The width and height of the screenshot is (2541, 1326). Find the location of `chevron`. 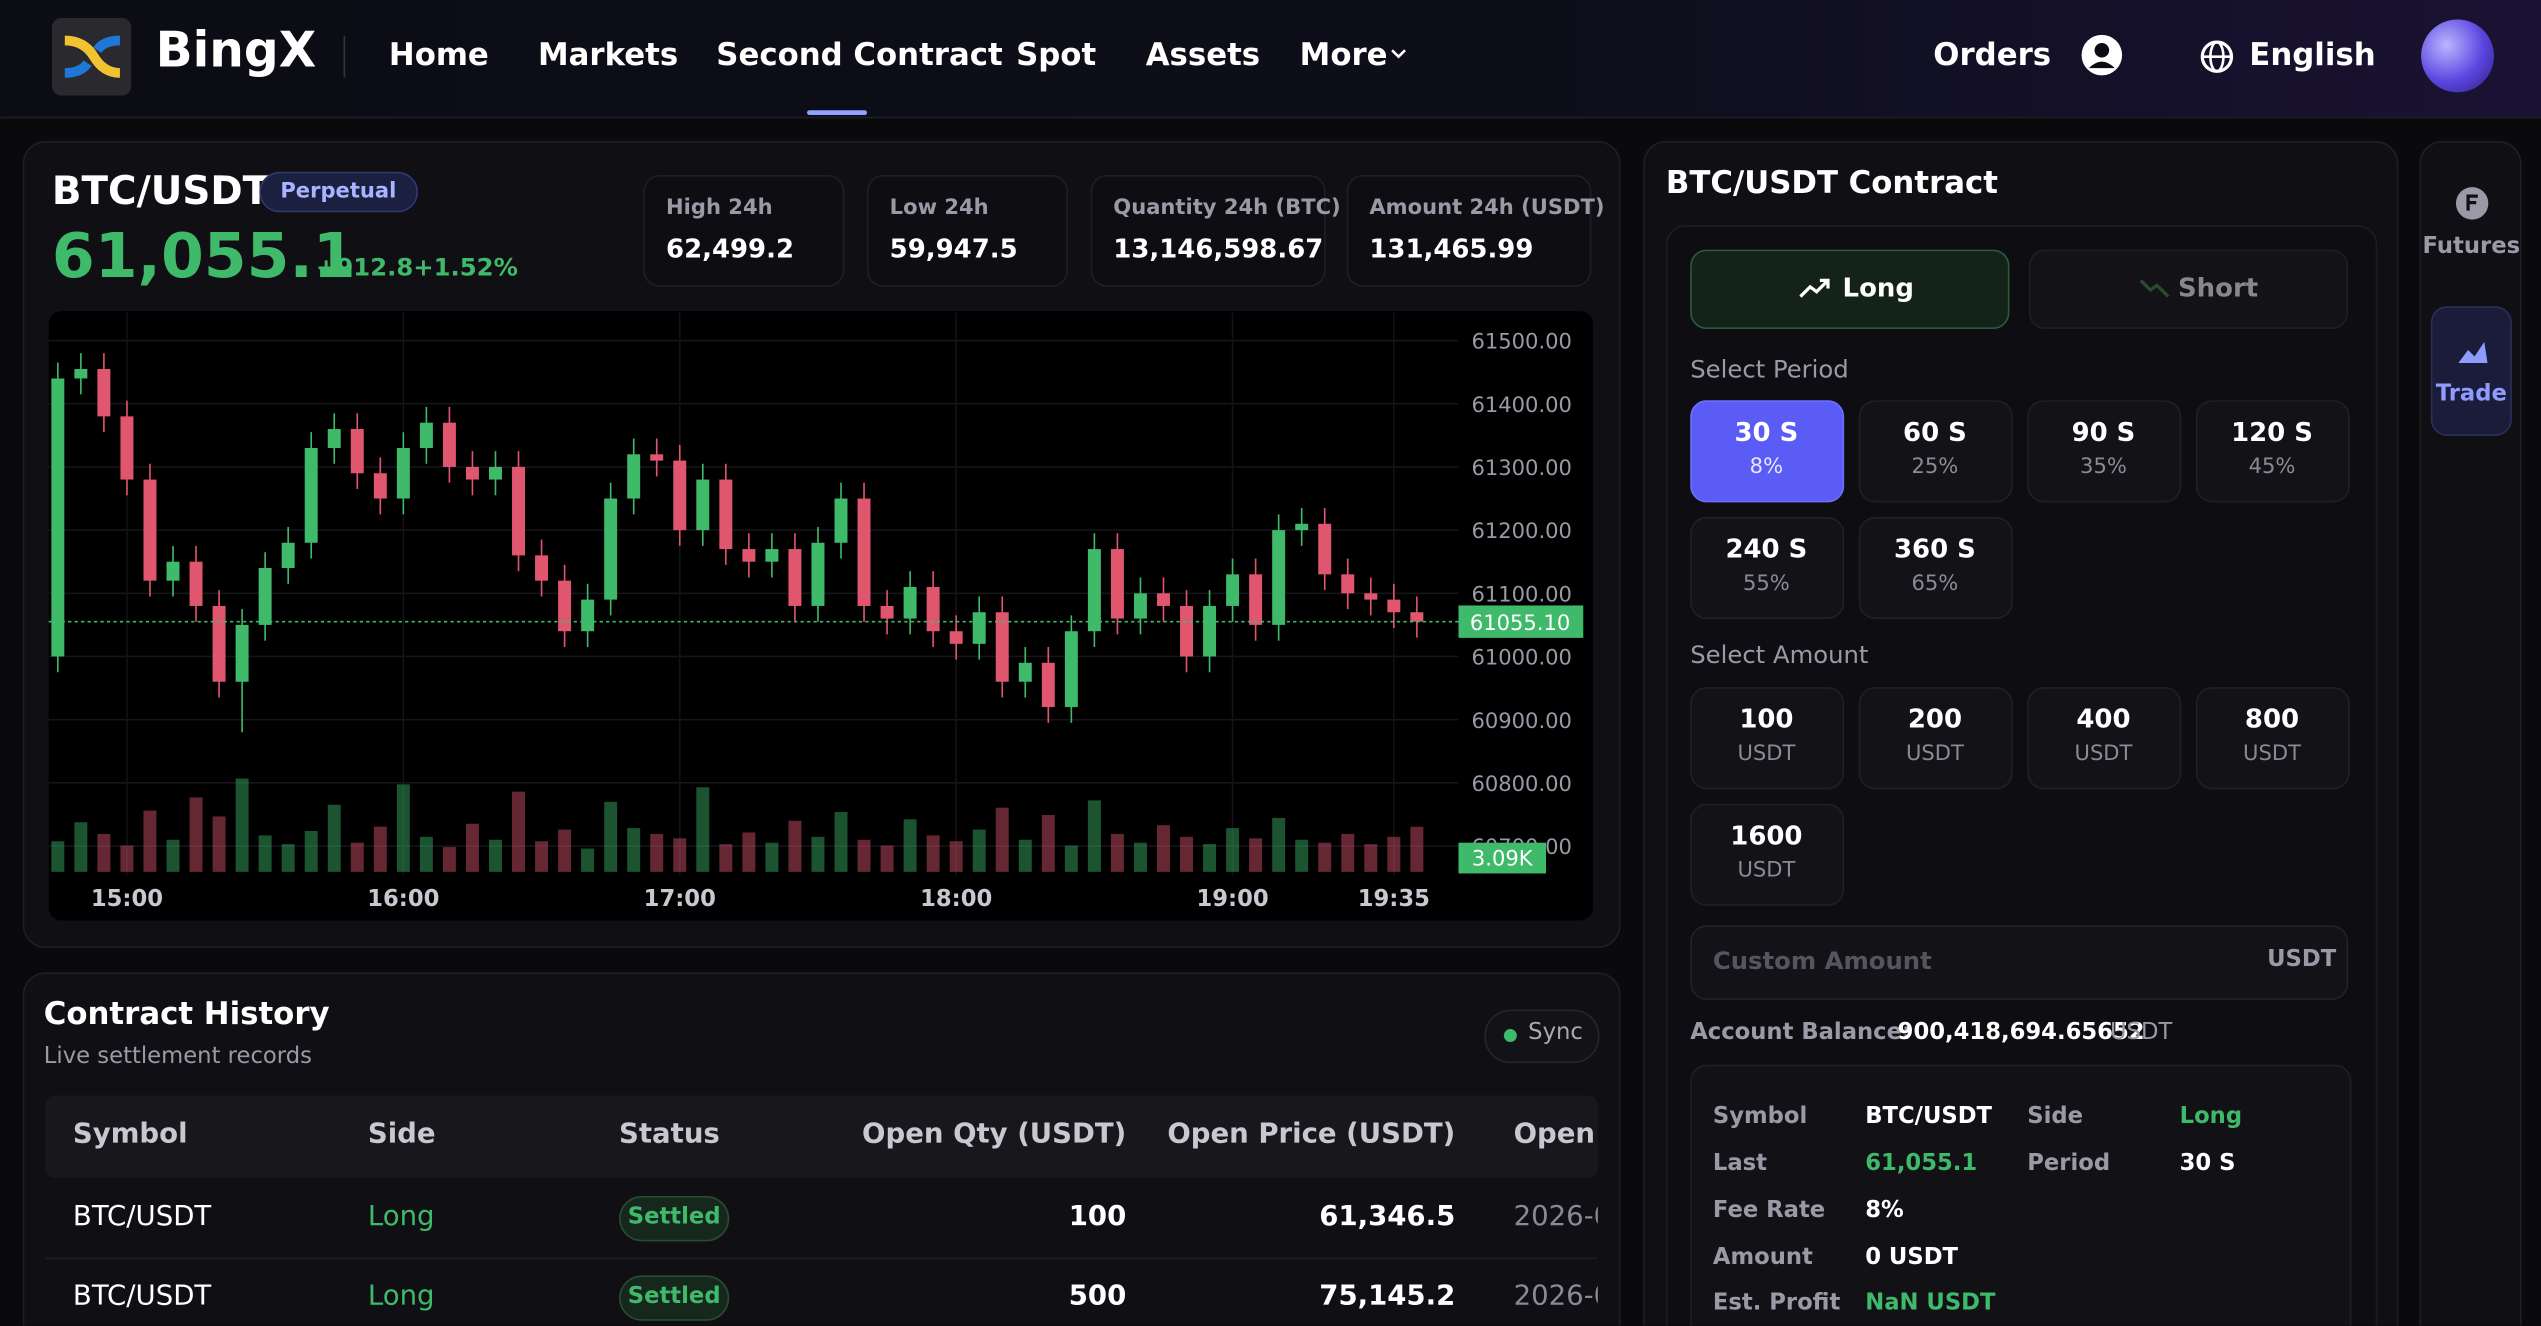

chevron is located at coordinates (1398, 54).